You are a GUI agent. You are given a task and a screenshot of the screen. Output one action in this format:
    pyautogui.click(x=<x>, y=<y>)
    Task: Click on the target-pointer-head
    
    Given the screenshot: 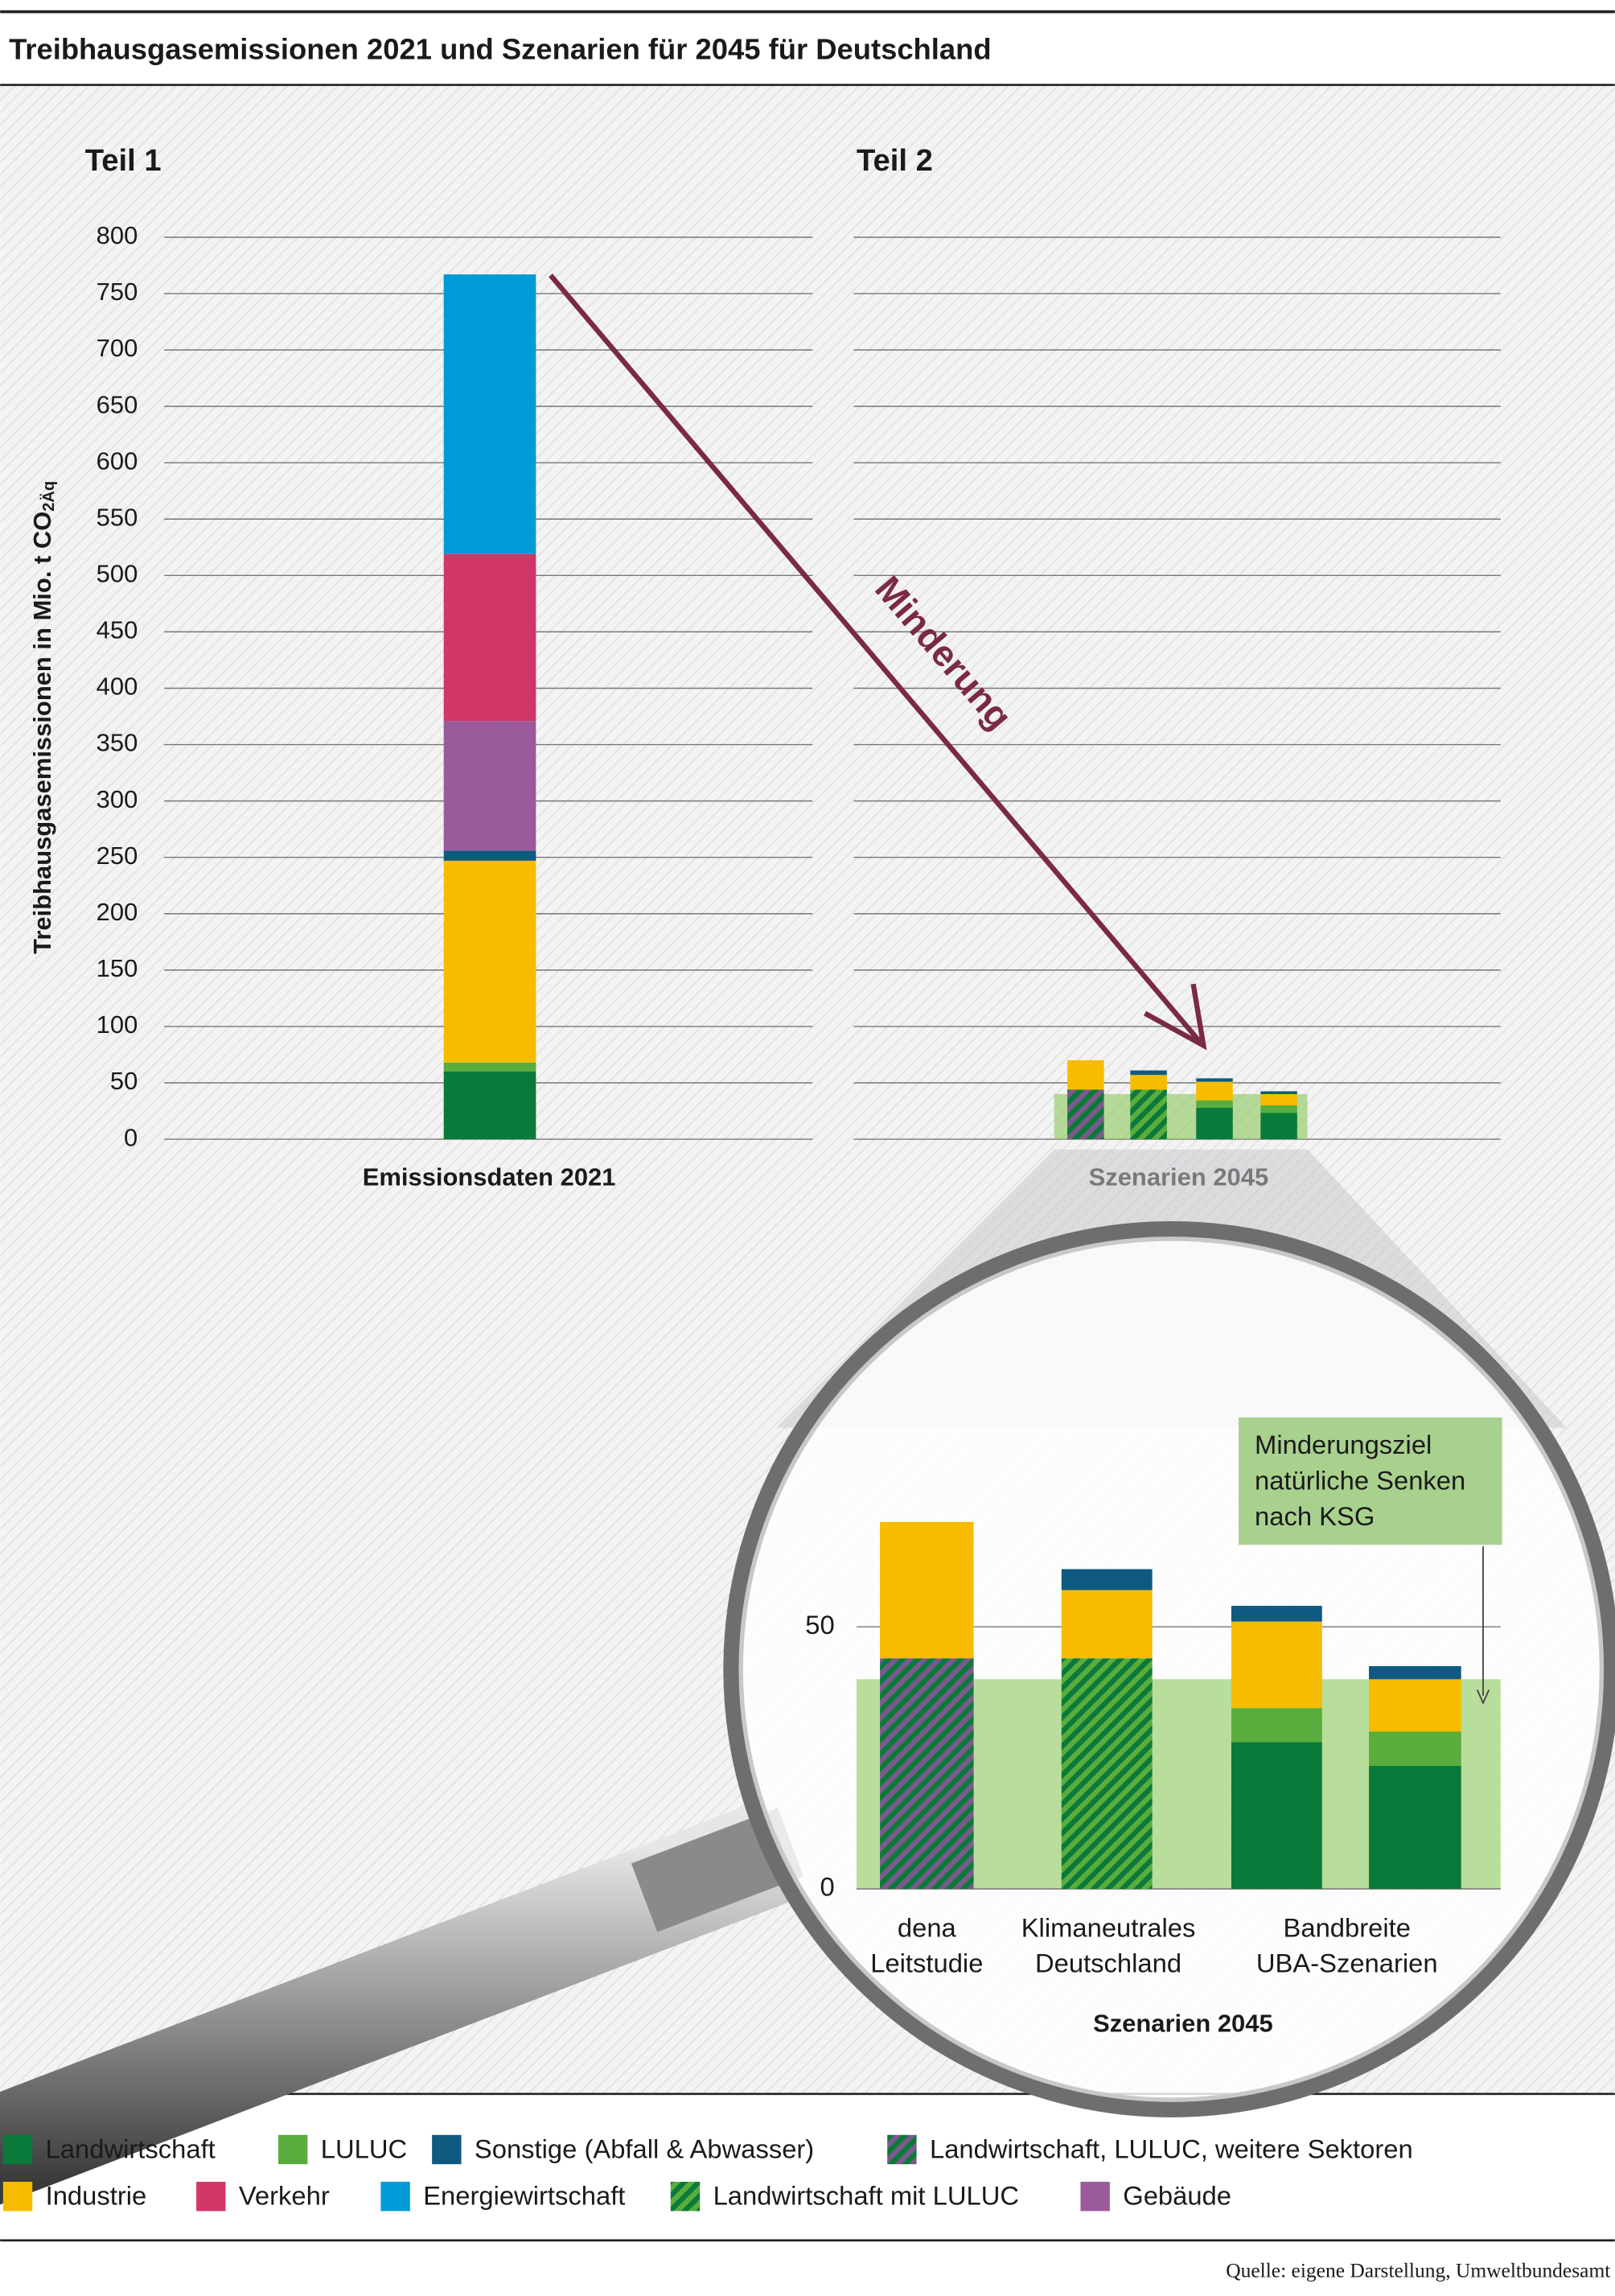 What is the action you would take?
    pyautogui.click(x=1483, y=1698)
    